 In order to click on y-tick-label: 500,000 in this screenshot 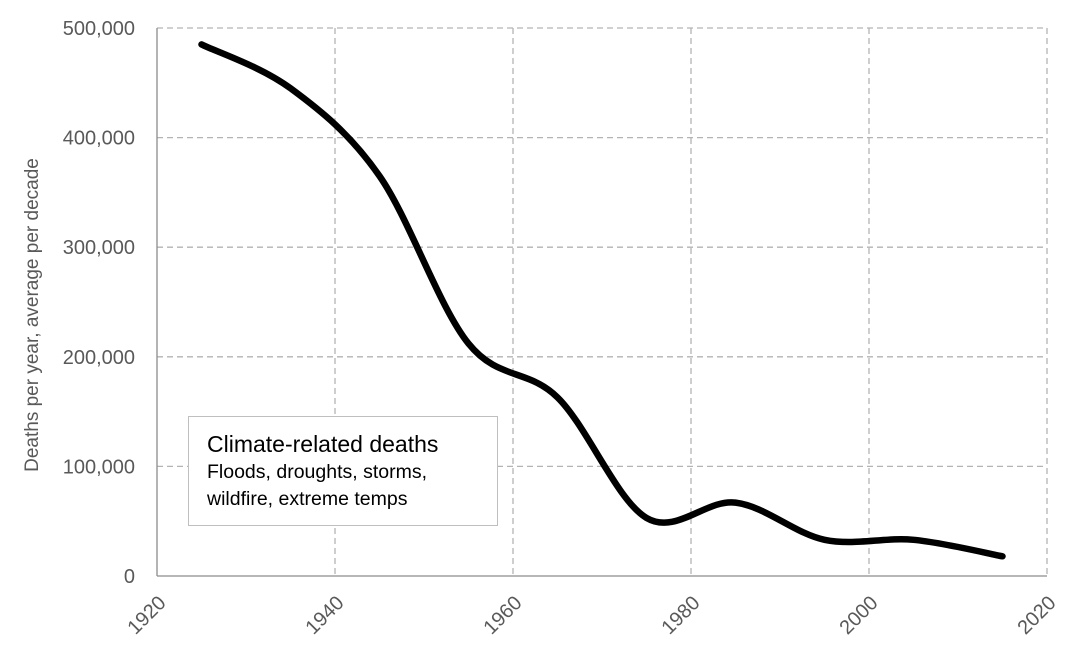, I will do `click(99, 29)`.